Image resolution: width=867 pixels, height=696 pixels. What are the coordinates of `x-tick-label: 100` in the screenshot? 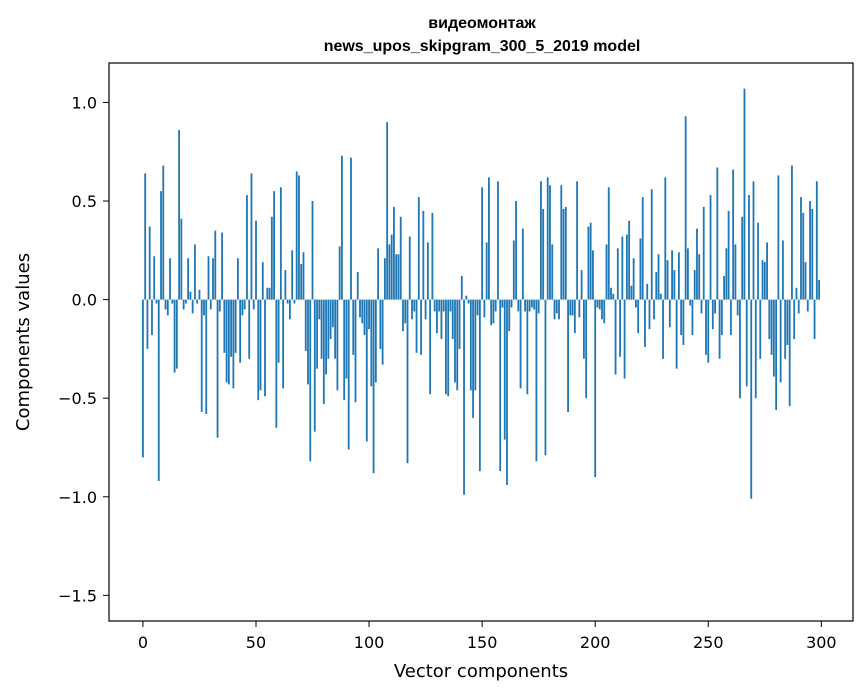 It's located at (369, 642).